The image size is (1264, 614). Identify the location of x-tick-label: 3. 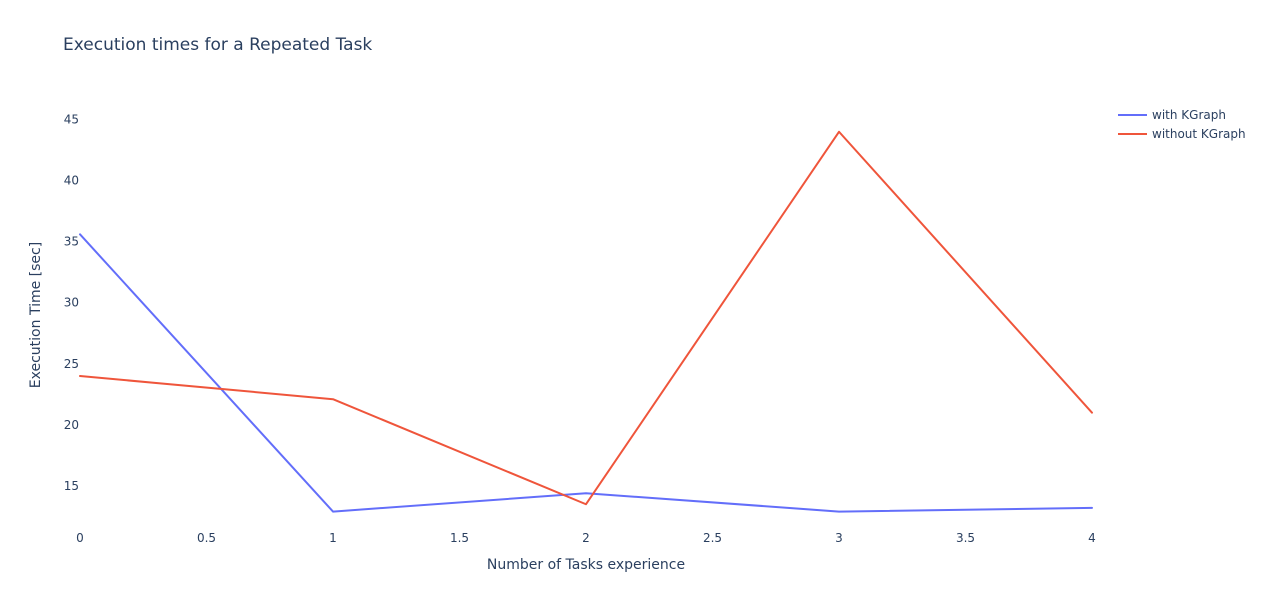
(839, 538).